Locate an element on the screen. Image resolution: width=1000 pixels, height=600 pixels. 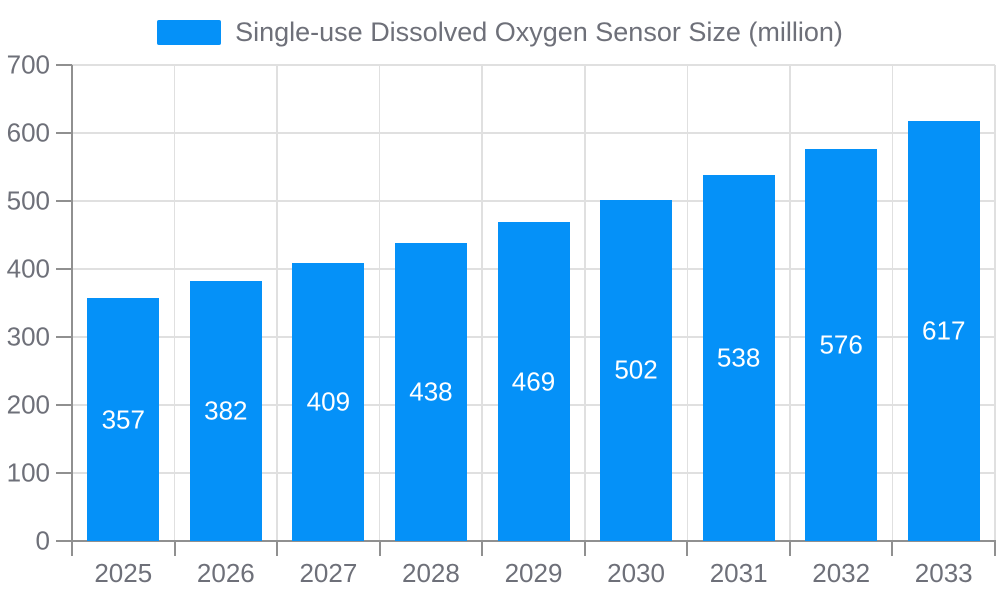
bar-2025 is located at coordinates (123, 419).